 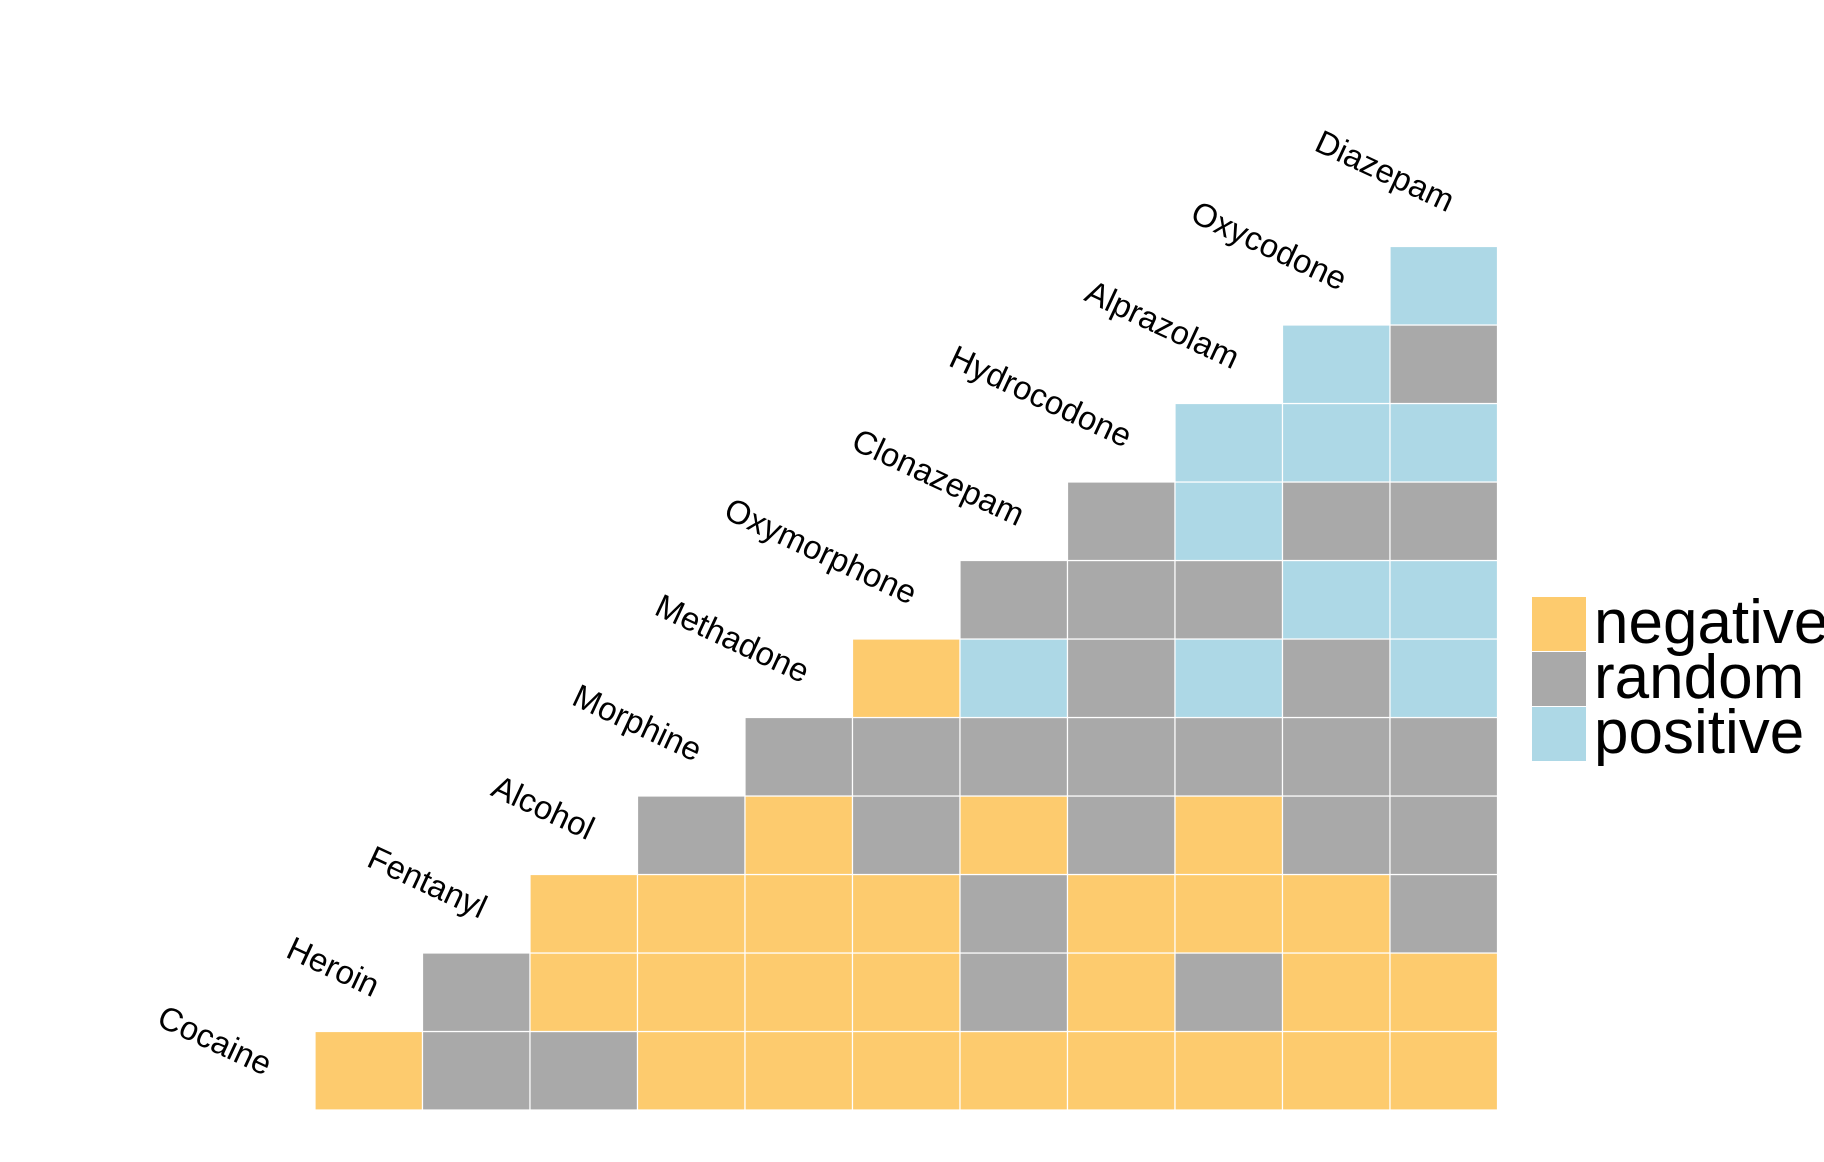 What do you see at coordinates (1699, 677) in the screenshot?
I see `legend-label-random: random` at bounding box center [1699, 677].